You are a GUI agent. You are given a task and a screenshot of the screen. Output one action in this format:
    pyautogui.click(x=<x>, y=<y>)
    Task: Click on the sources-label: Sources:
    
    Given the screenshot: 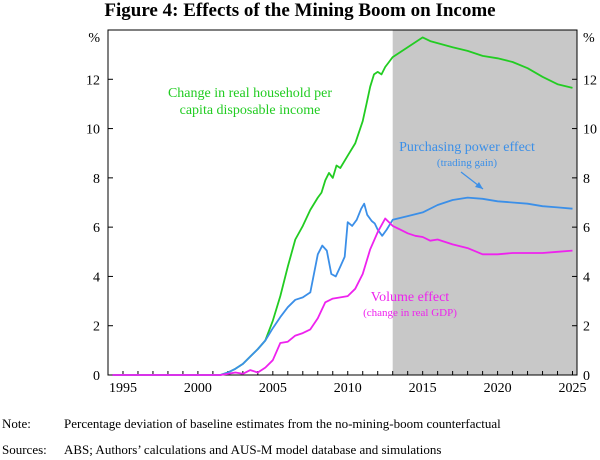 What is the action you would take?
    pyautogui.click(x=24, y=449)
    